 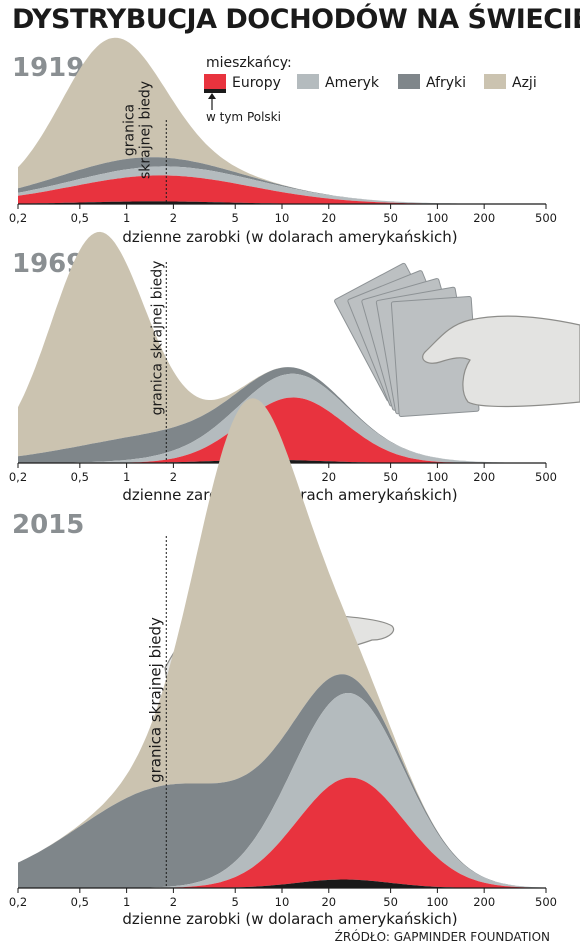 I want to click on area-1969-afryki, so click(x=282, y=415).